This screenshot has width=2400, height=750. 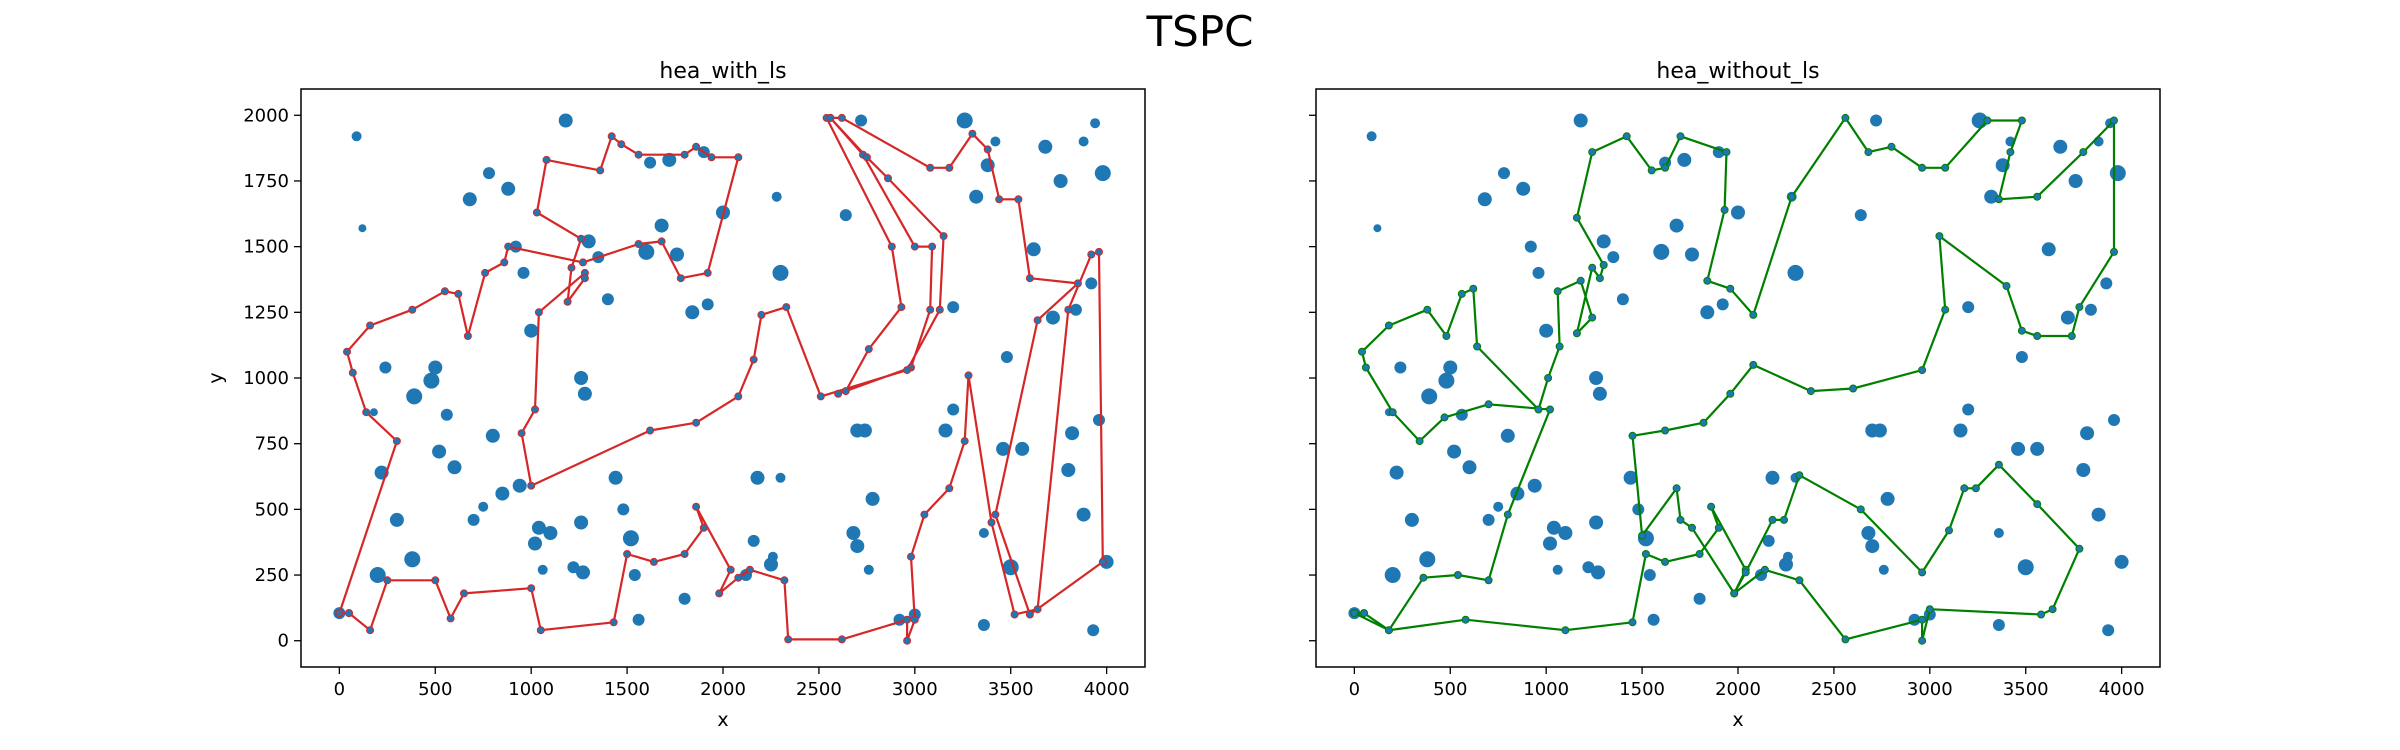 I want to click on y-tick-label: 500, so click(x=272, y=509).